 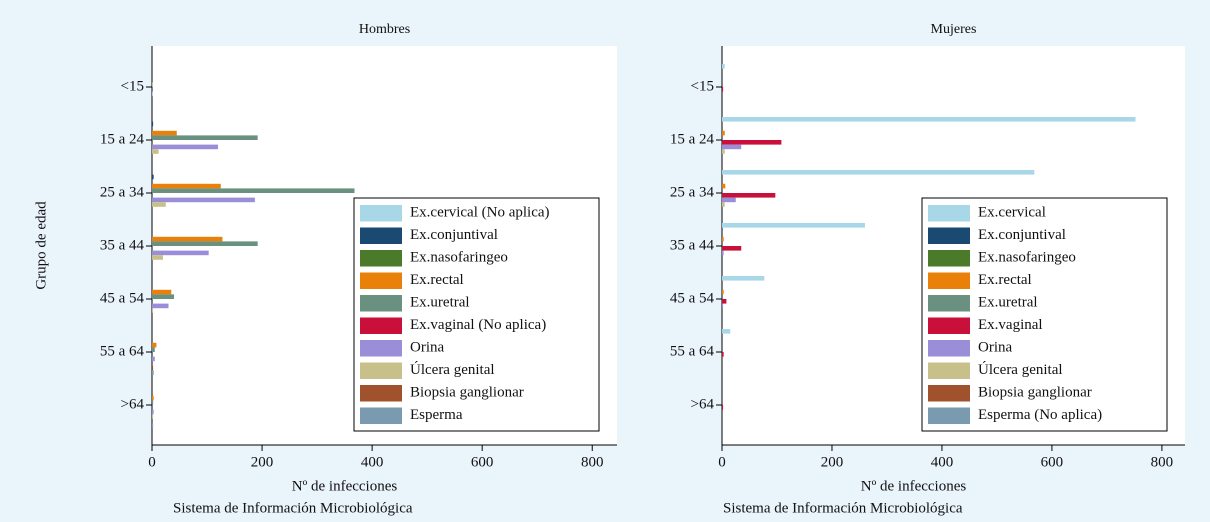 I want to click on y-tick-label: >64, so click(x=133, y=404).